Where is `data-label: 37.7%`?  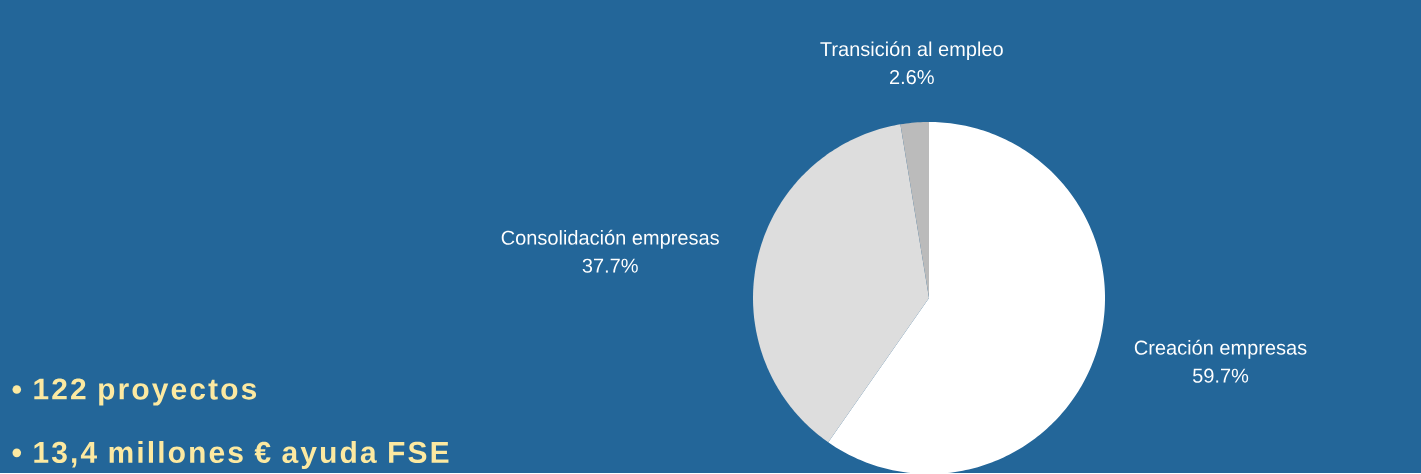
data-label: 37.7% is located at coordinates (610, 265).